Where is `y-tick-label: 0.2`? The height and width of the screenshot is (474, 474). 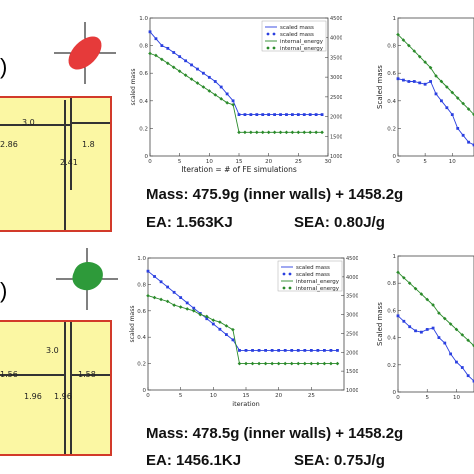 y-tick-label: 0.2 is located at coordinates (143, 129).